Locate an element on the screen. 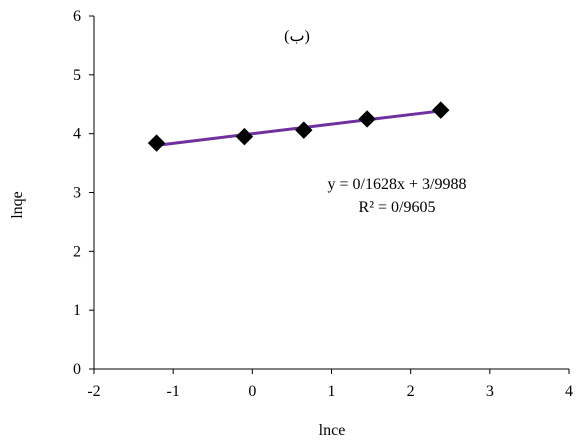 This screenshot has height=441, width=577. x-tick-label: -1 is located at coordinates (173, 391).